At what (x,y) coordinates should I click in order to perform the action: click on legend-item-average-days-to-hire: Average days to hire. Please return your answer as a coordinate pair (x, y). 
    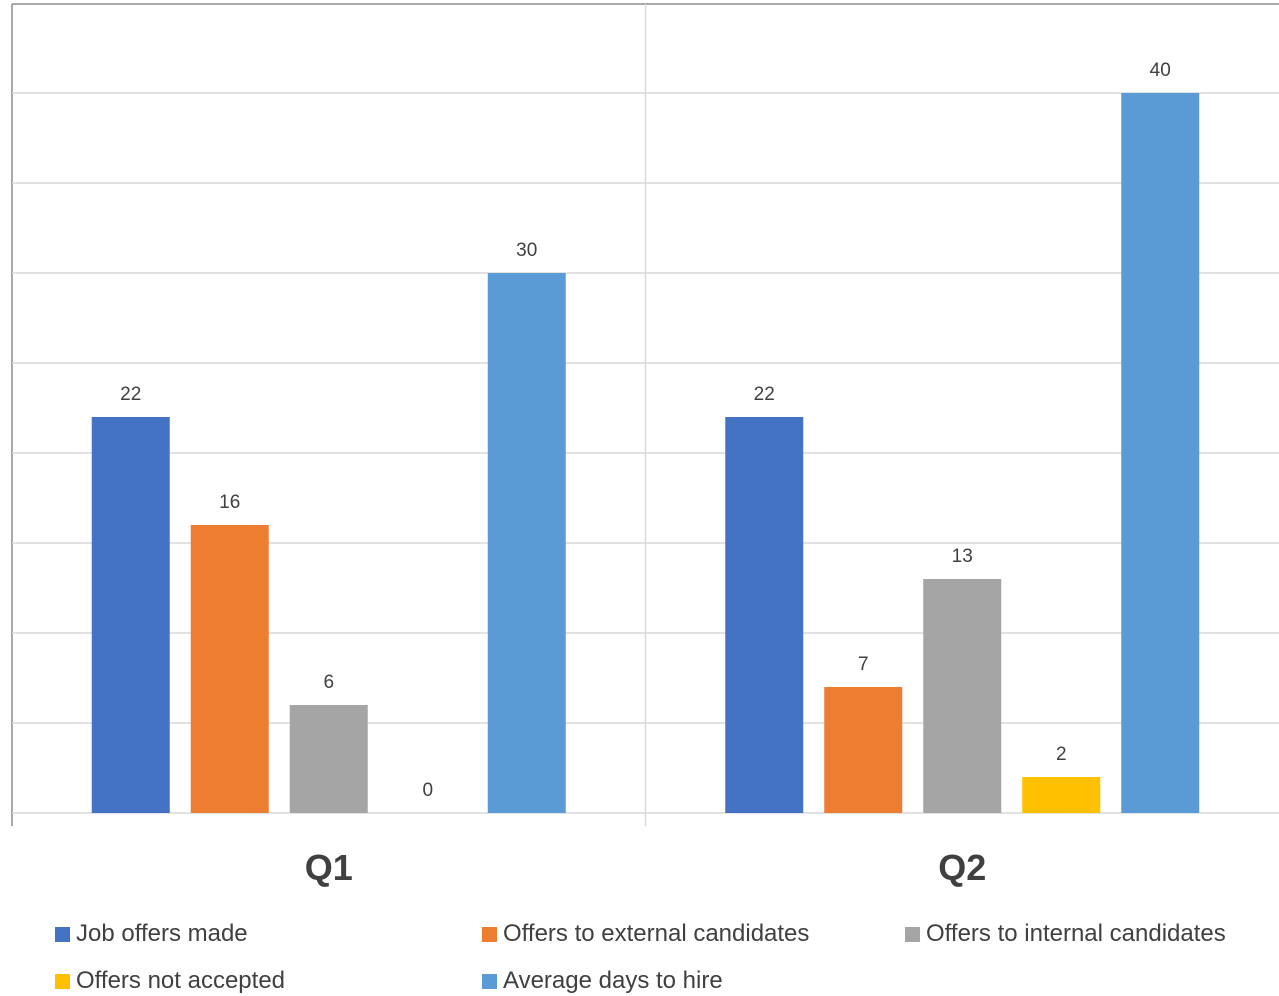
    Looking at the image, I should click on (602, 981).